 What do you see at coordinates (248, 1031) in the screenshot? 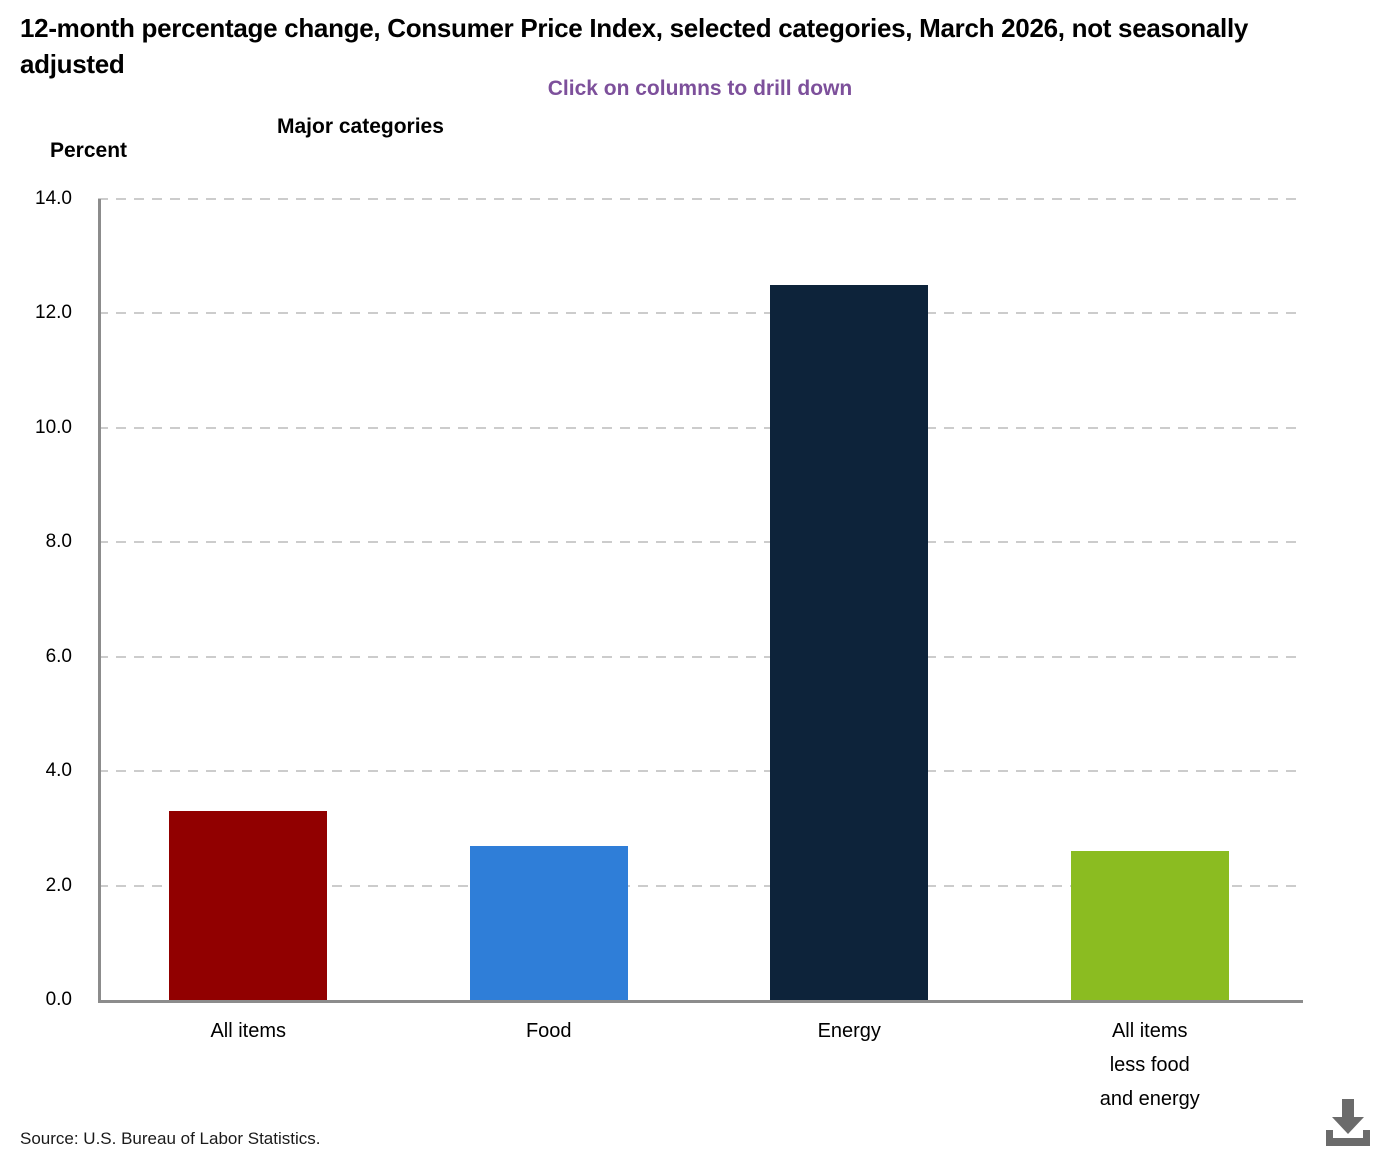
I see `x-axis-label-all-items: All items` at bounding box center [248, 1031].